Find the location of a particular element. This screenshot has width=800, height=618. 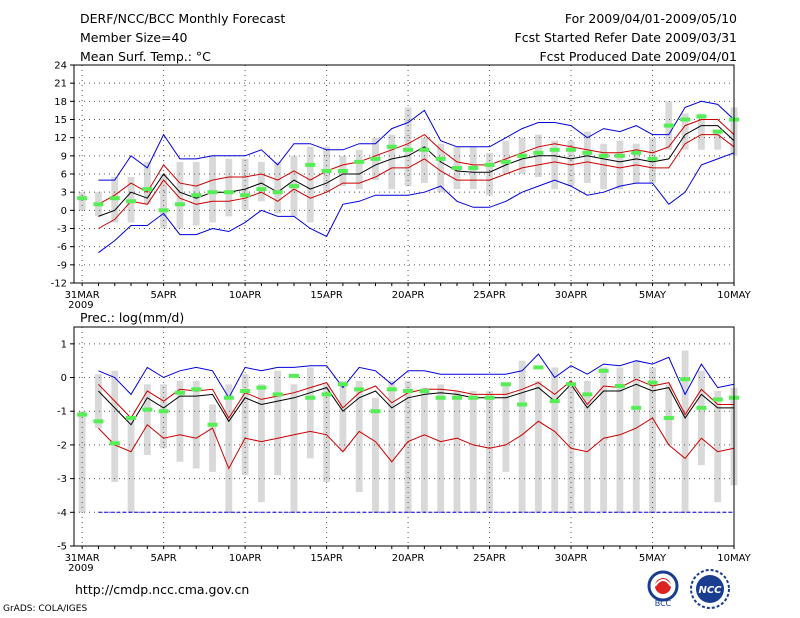

chart-title: DERF/NCC/BCC Monthly Forecast is located at coordinates (183, 18).